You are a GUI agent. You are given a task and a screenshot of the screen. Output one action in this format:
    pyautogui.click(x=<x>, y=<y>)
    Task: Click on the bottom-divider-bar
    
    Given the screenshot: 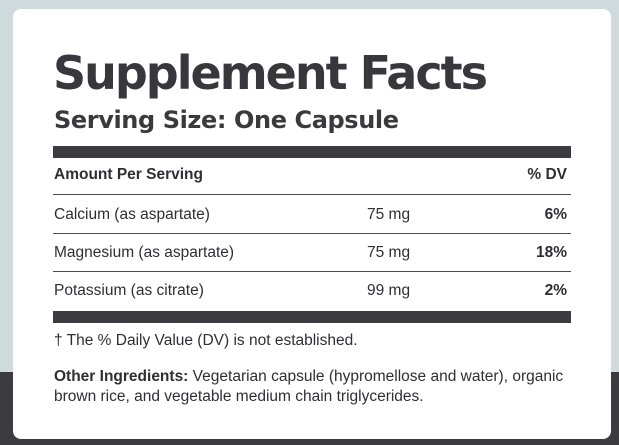 What is the action you would take?
    pyautogui.click(x=312, y=317)
    